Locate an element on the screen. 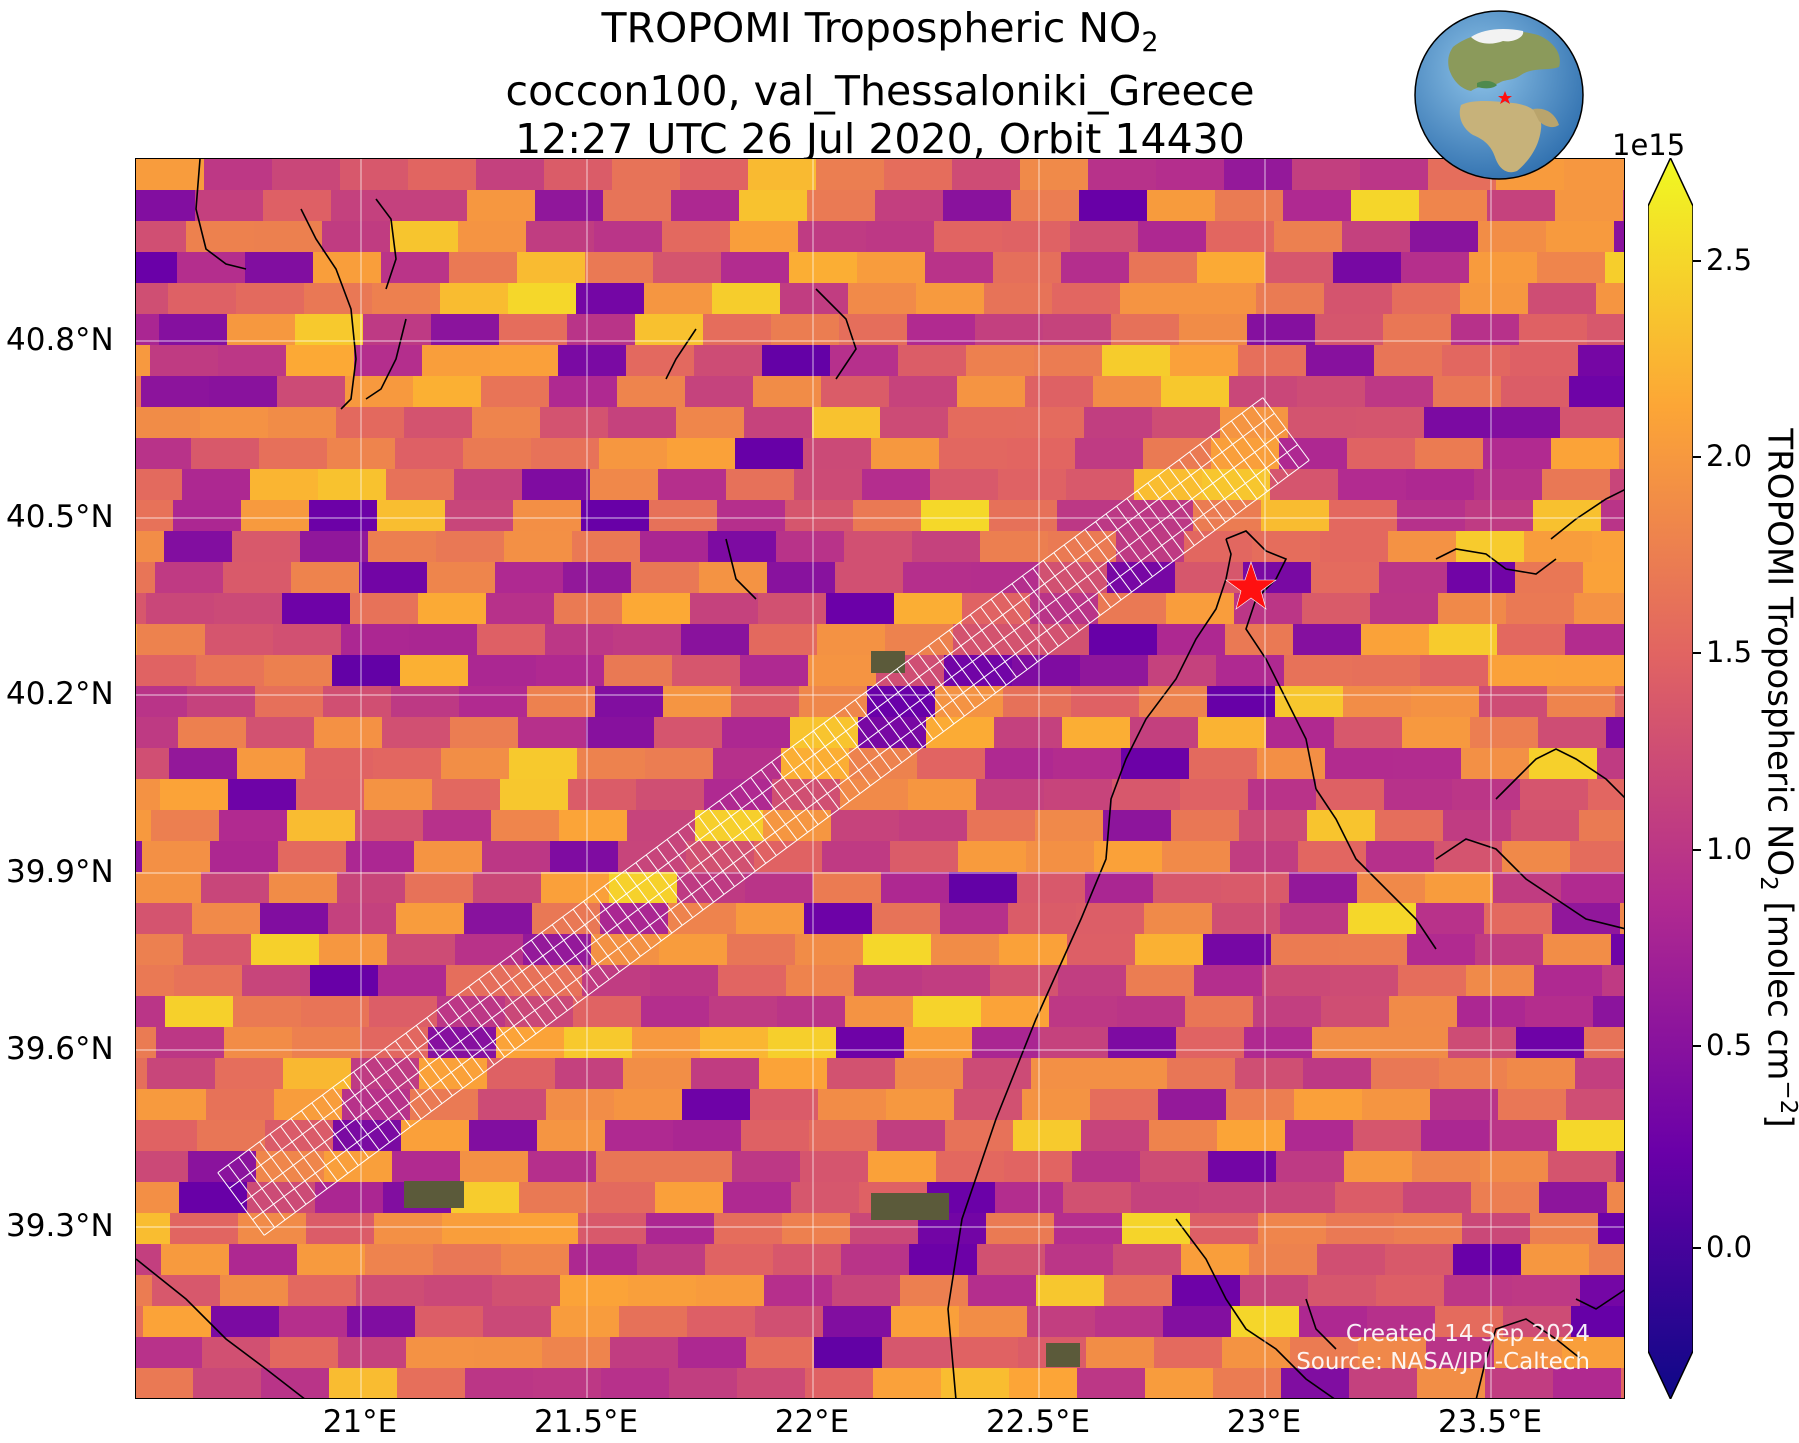 This screenshot has height=1443, width=1799. lon-label: 21°E is located at coordinates (360, 1422).